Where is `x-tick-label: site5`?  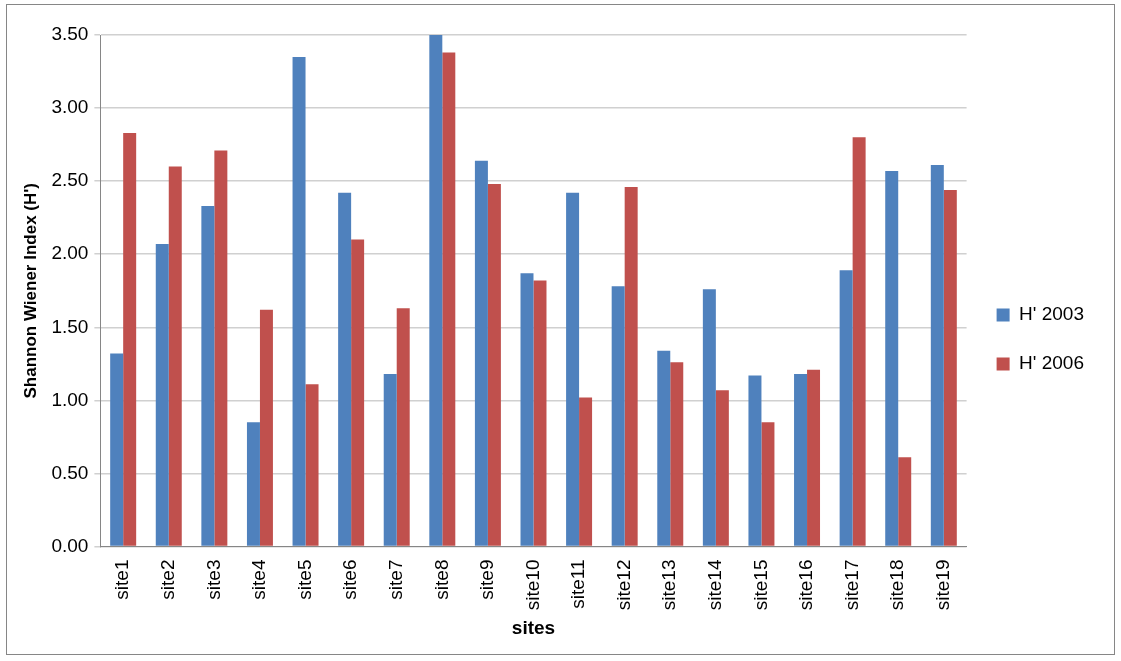 x-tick-label: site5 is located at coordinates (304, 579).